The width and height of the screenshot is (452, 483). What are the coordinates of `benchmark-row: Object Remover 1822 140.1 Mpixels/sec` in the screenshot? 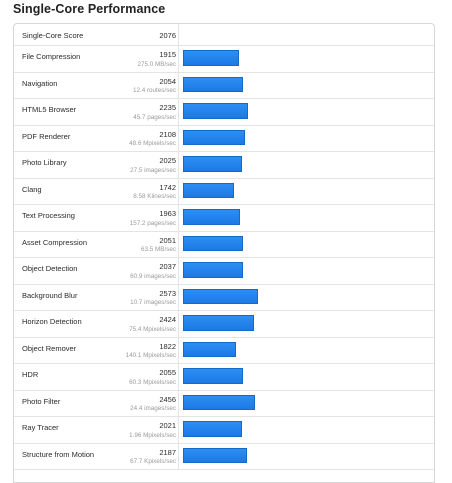 It's located at (224, 350).